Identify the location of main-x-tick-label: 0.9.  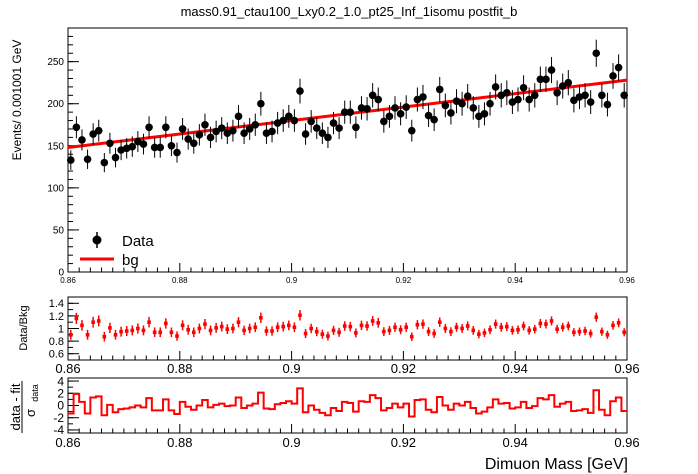
(292, 280).